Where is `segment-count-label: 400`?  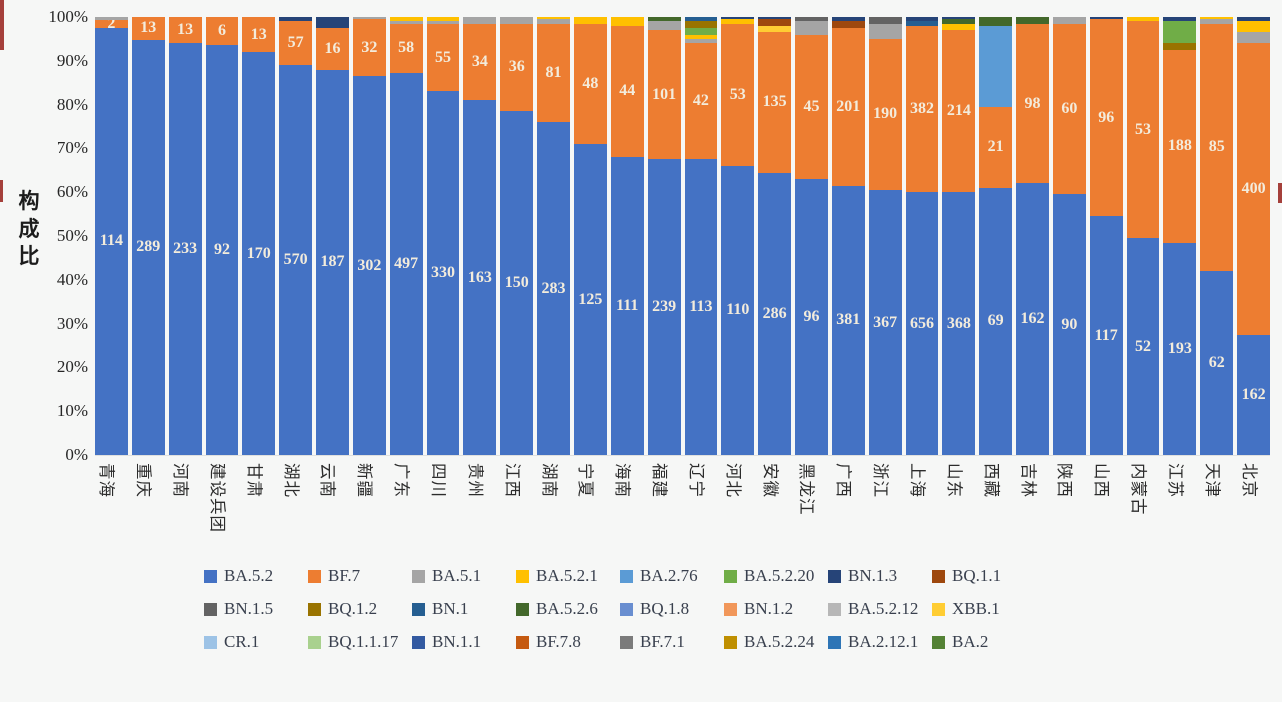
segment-count-label: 400 is located at coordinates (1253, 188).